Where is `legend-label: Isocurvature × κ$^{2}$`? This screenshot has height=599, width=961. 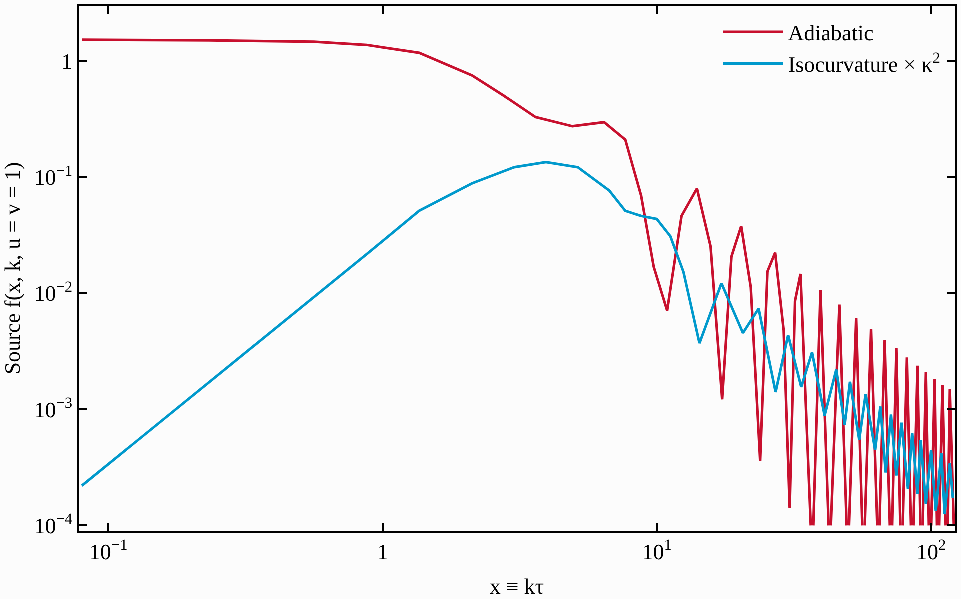 legend-label: Isocurvature × κ$^{2}$ is located at coordinates (864, 64).